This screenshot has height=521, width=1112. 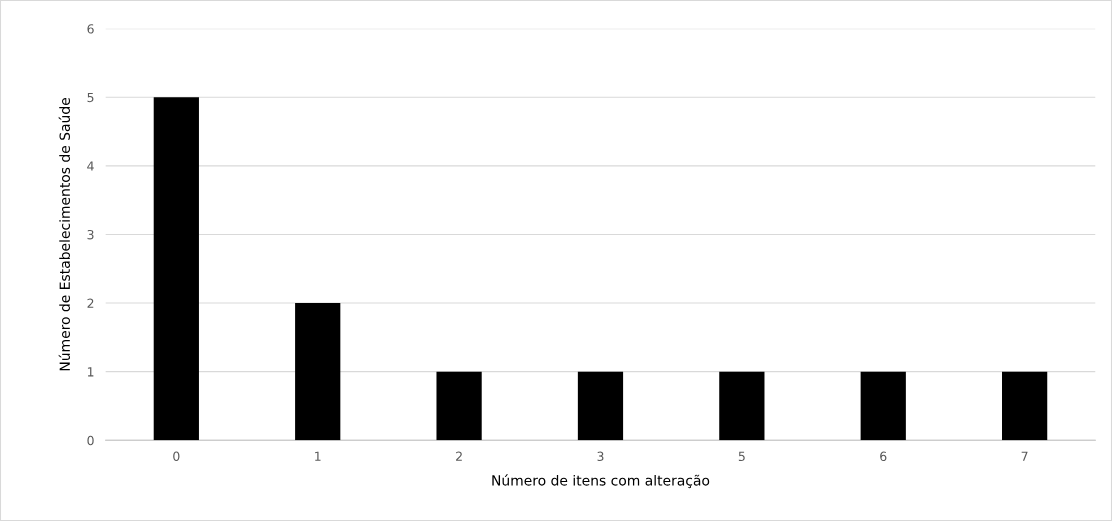 What do you see at coordinates (90, 372) in the screenshot?
I see `y-tick-label: 1` at bounding box center [90, 372].